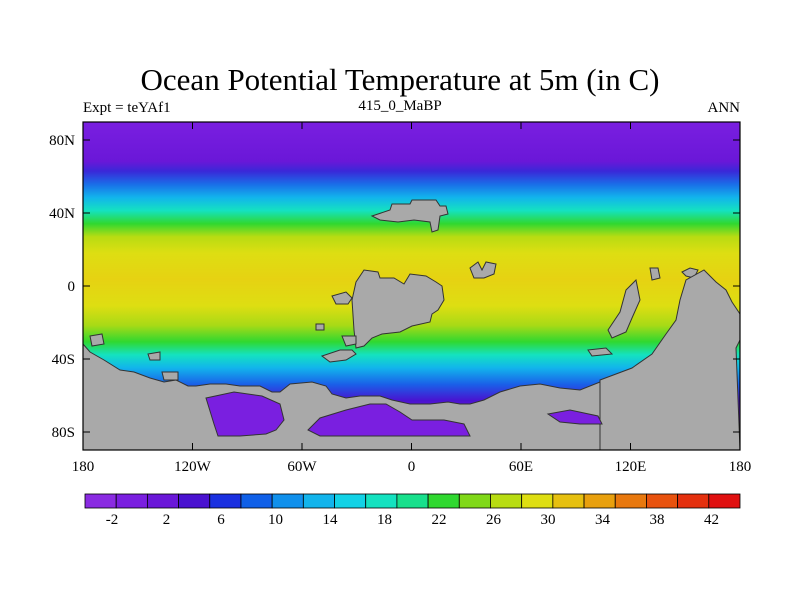 Image resolution: width=800 pixels, height=600 pixels. What do you see at coordinates (400, 106) in the screenshot?
I see `age-label: 415_0_MaBP` at bounding box center [400, 106].